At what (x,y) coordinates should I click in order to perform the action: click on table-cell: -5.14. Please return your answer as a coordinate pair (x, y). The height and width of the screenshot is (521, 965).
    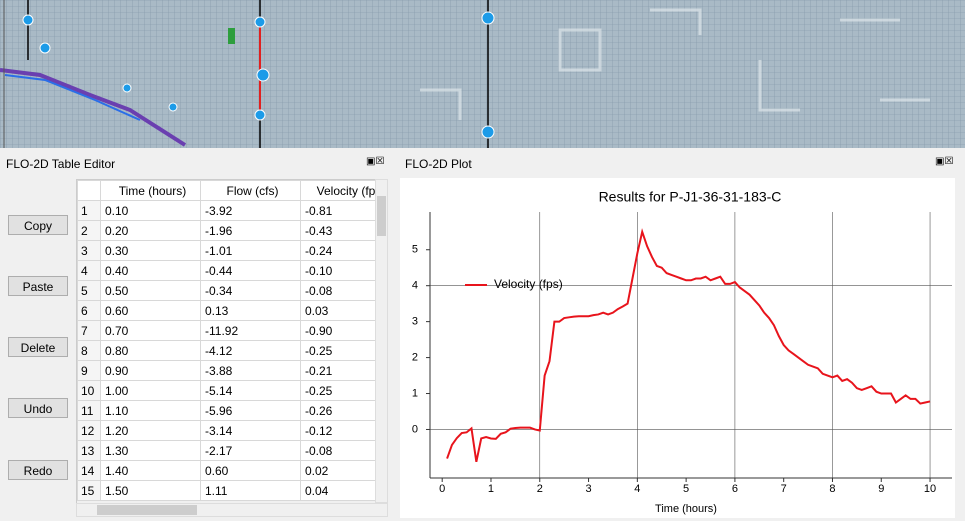
    Looking at the image, I should click on (250, 390).